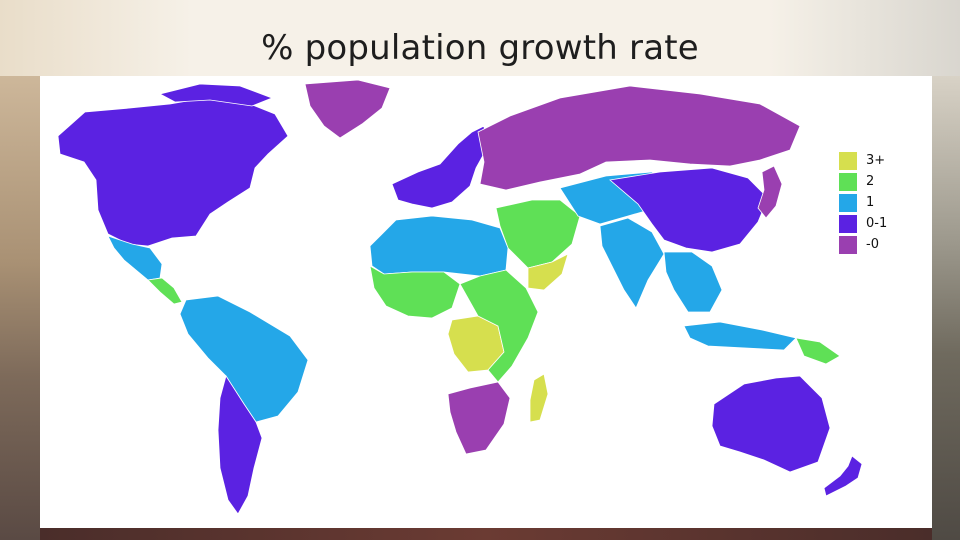 The image size is (960, 540). Describe the element at coordinates (877, 223) in the screenshot. I see `legend-label: 0-1` at that location.